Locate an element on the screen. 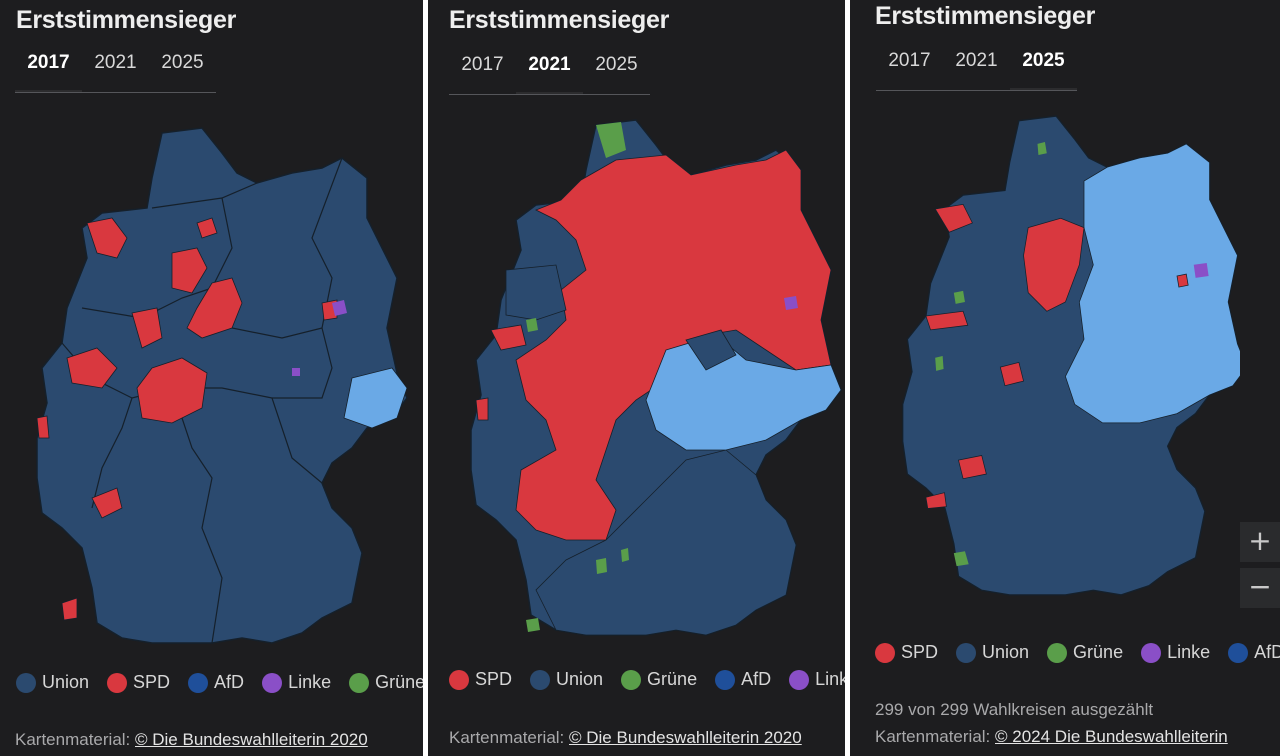  count-status: 299 von 299 Wahlkreisen ausgezählt is located at coordinates (1014, 709).